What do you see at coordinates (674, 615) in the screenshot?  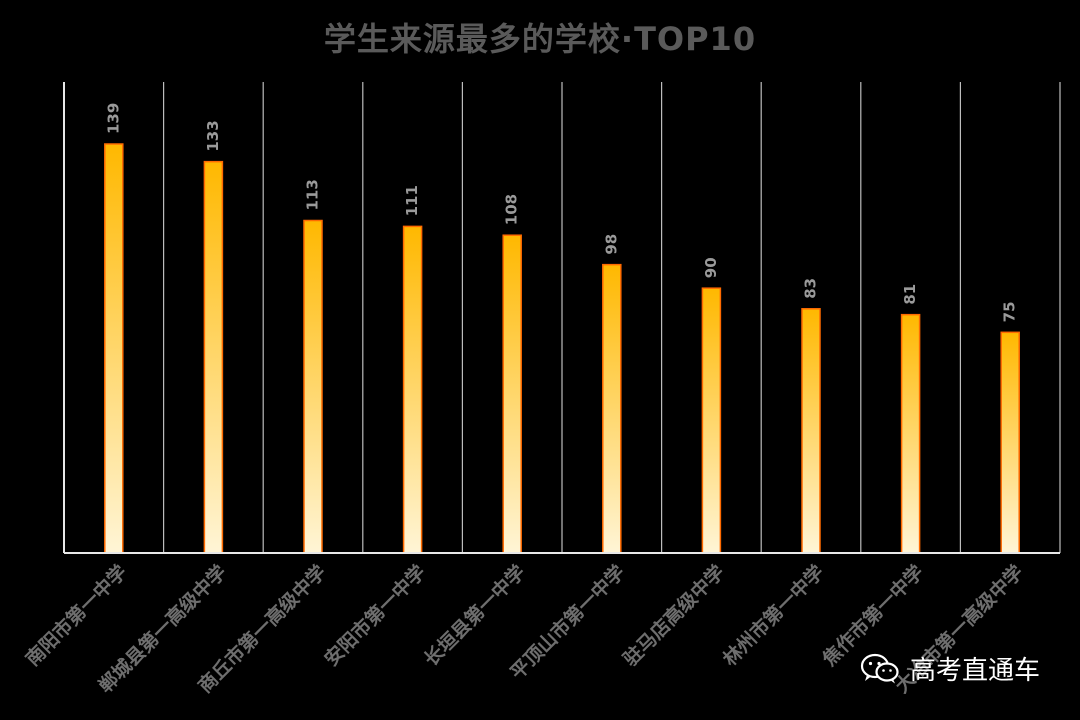 I see `category-label: 驻马店高级中学` at bounding box center [674, 615].